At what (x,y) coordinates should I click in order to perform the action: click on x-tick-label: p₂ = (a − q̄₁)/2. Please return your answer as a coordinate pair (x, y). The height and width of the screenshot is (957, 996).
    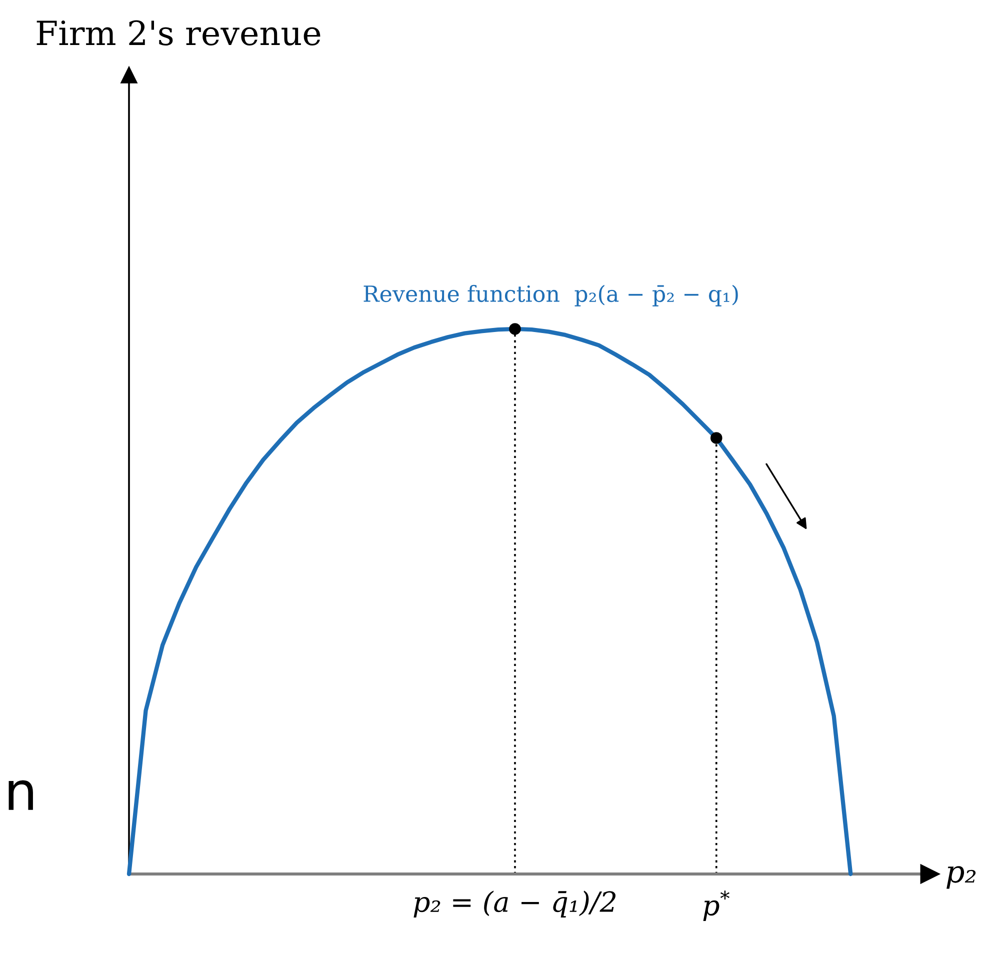
    Looking at the image, I should click on (515, 904).